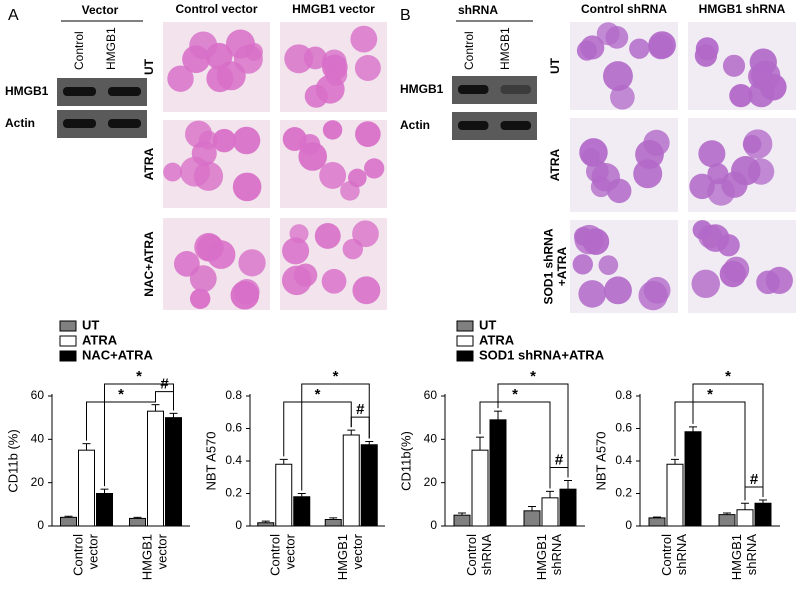 The height and width of the screenshot is (593, 800). What do you see at coordinates (555, 164) in the screenshot?
I see `image-row-label: ATRA` at bounding box center [555, 164].